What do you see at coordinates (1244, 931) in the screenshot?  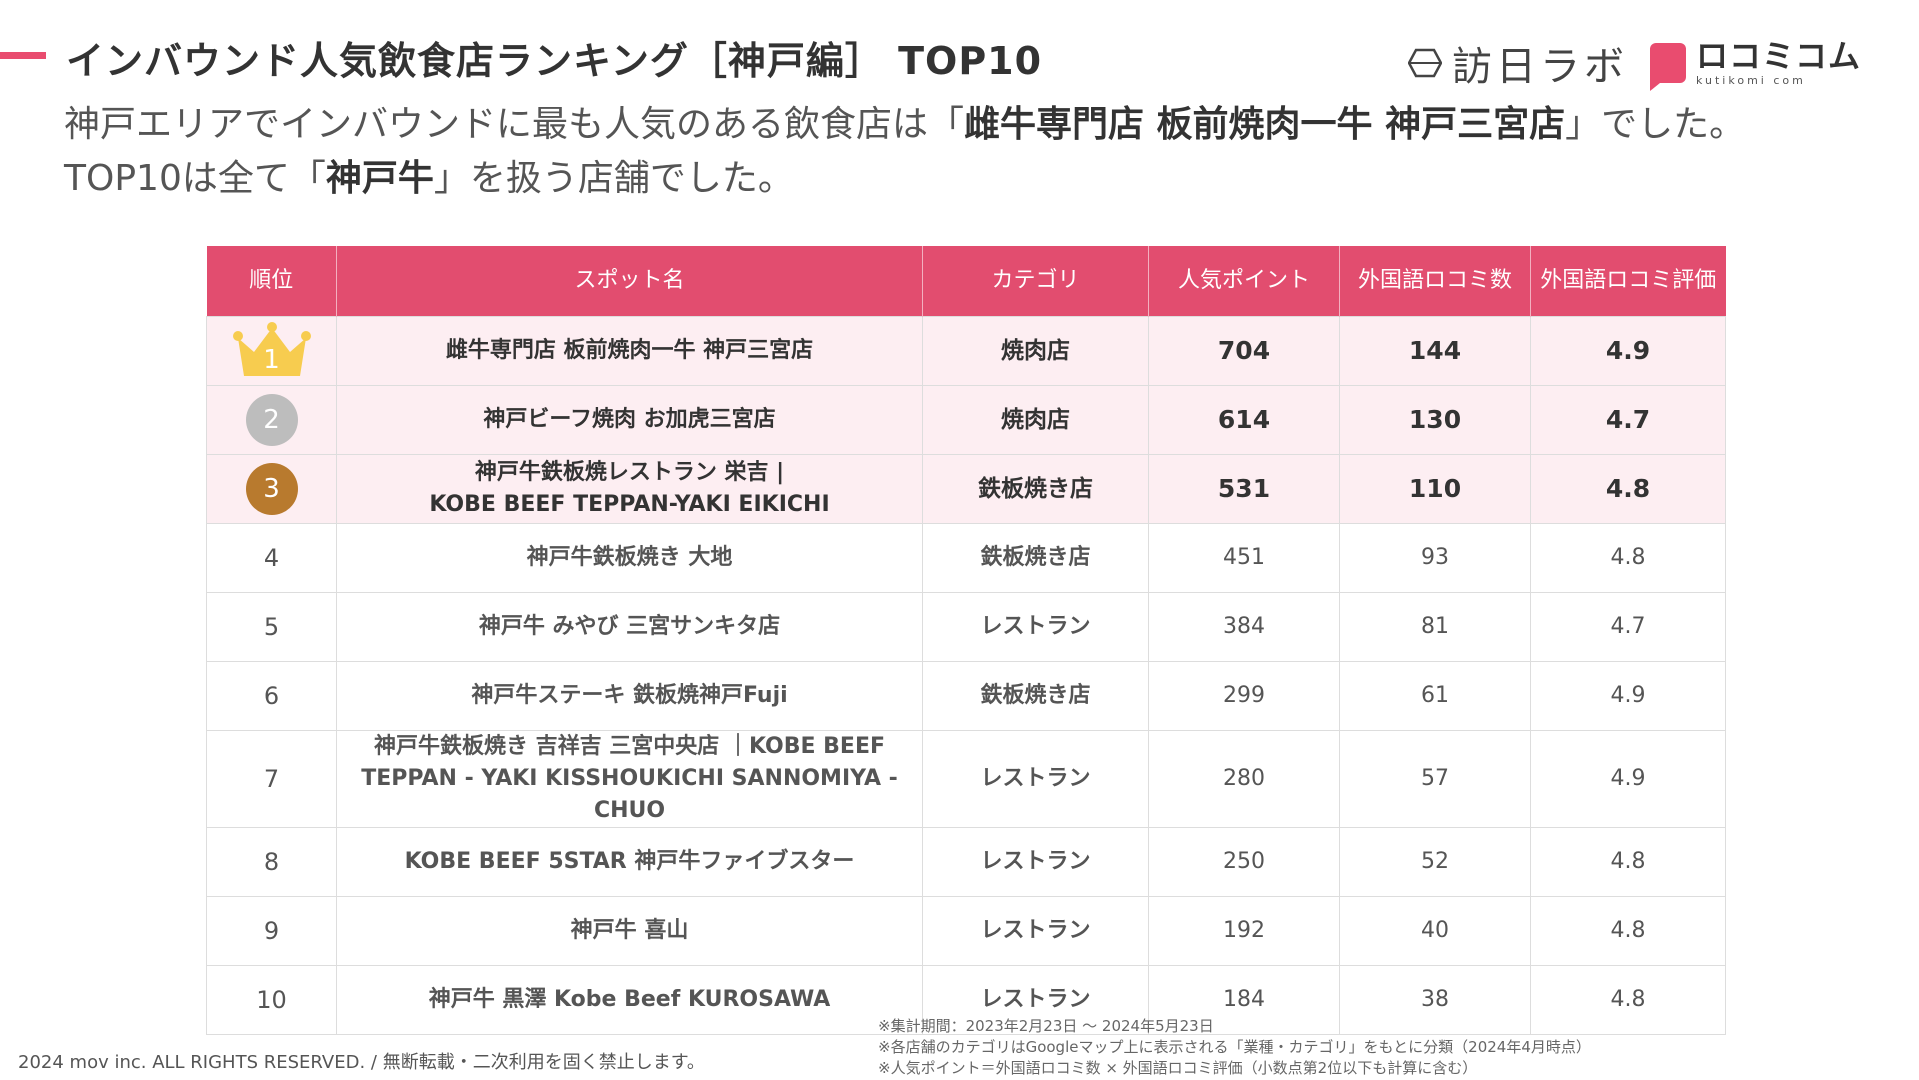 I see `popularity-points-cell: 192` at bounding box center [1244, 931].